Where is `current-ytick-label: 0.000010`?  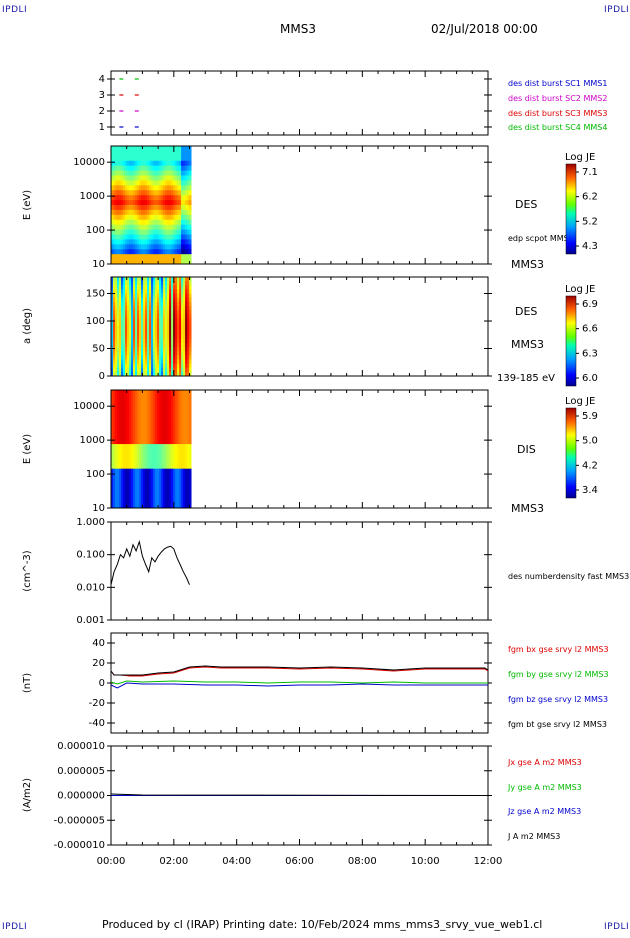 current-ytick-label: 0.000010 is located at coordinates (81, 746).